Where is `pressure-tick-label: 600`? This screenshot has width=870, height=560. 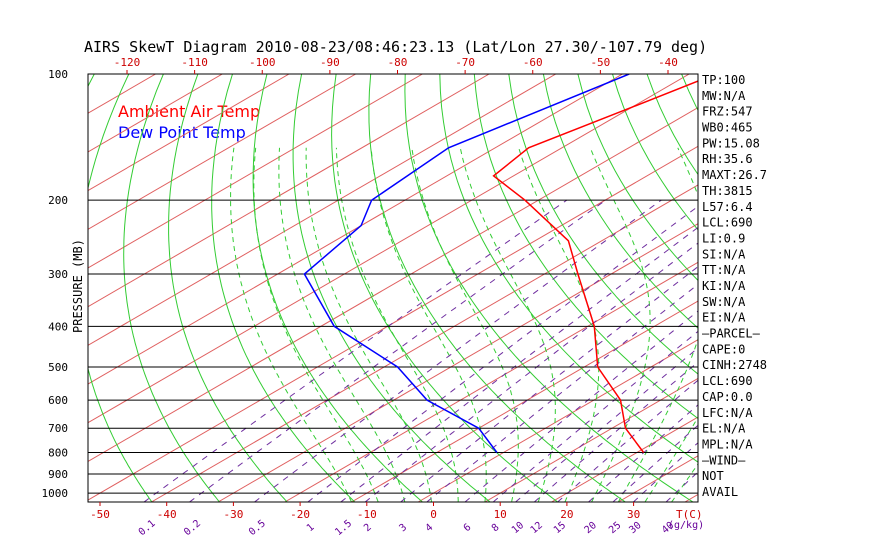
pressure-tick-label: 600 is located at coordinates (58, 400).